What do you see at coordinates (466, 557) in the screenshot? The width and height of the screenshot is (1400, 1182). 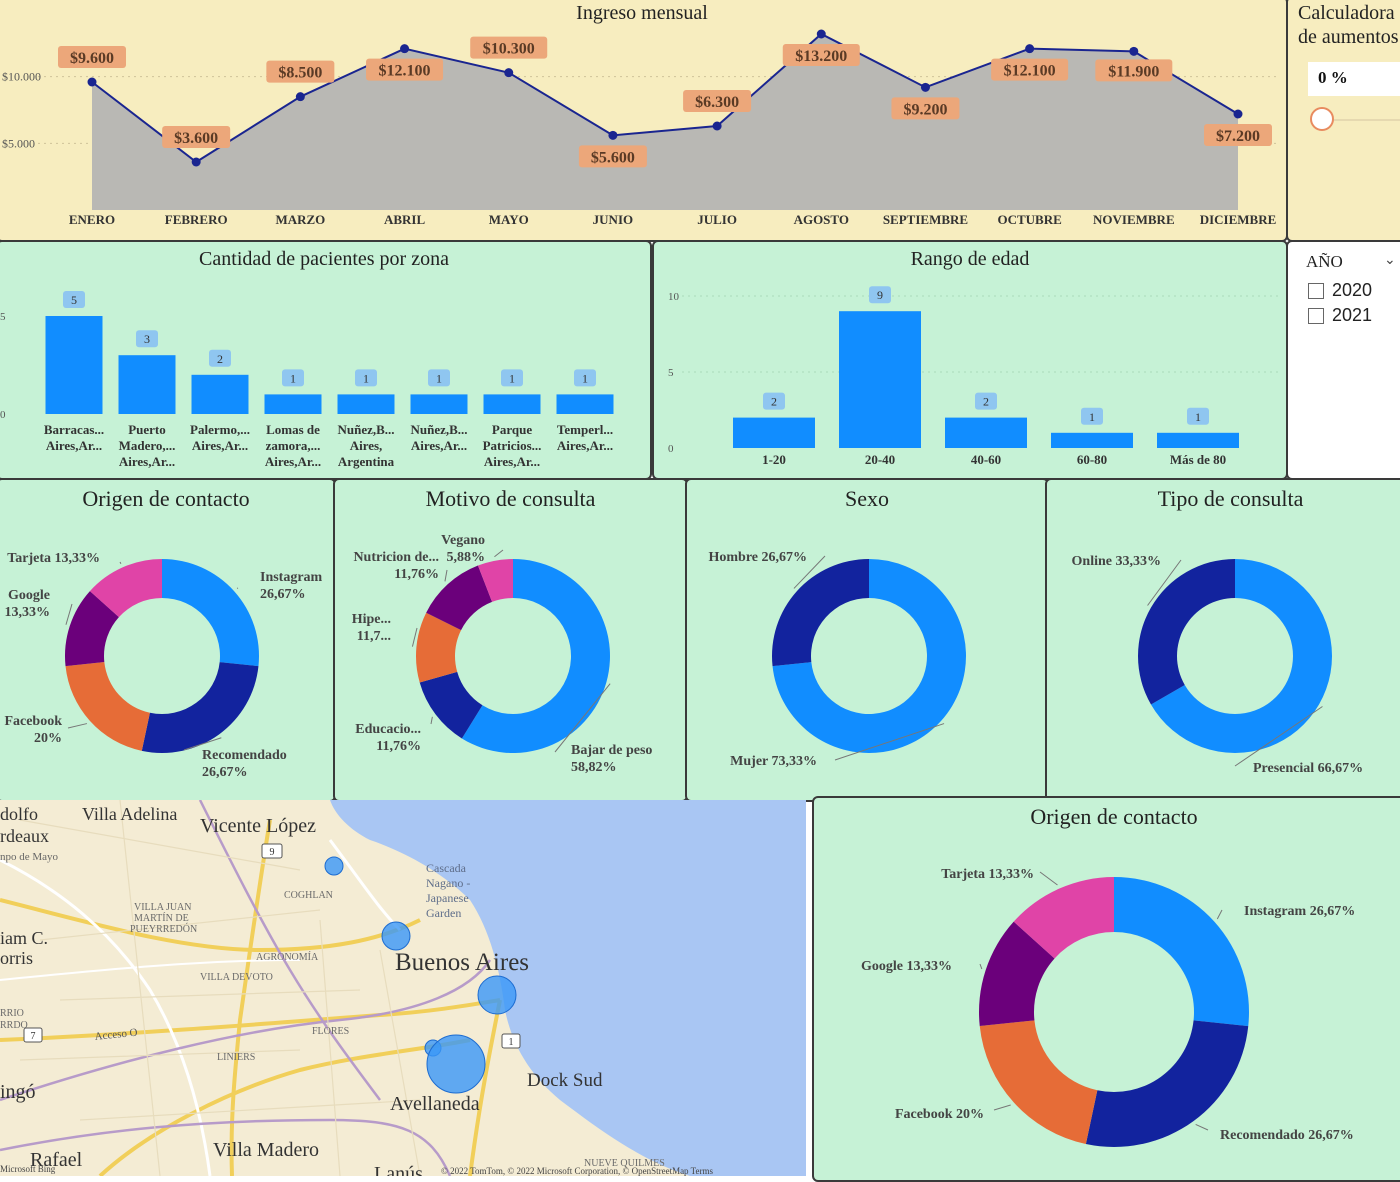 I see `donut-label: 5,88%` at bounding box center [466, 557].